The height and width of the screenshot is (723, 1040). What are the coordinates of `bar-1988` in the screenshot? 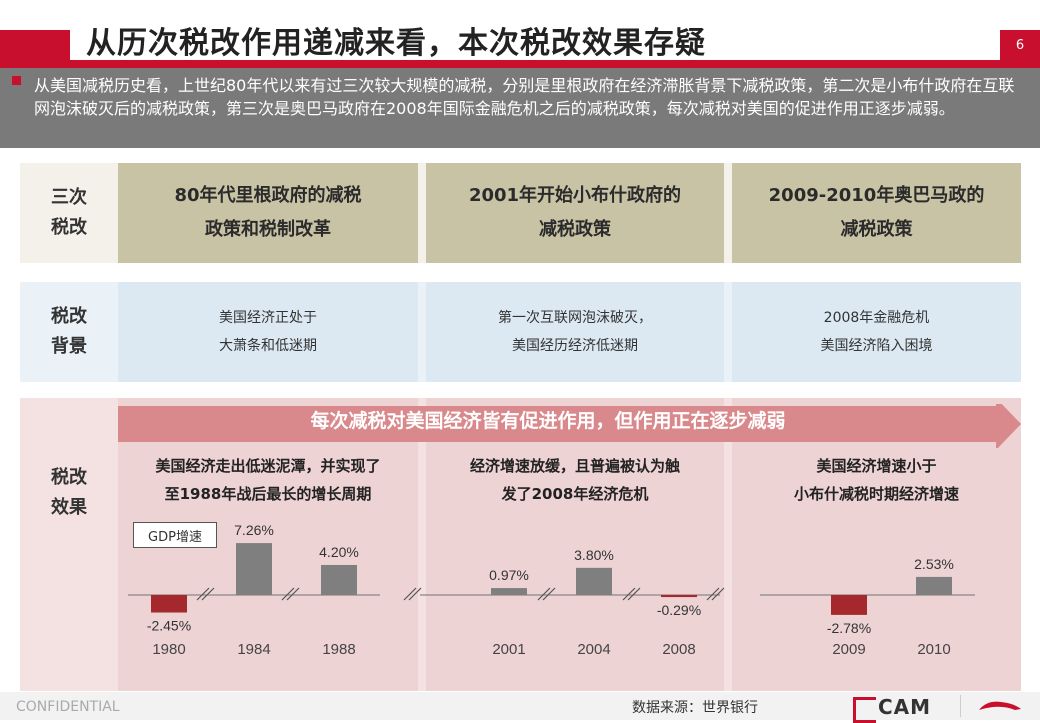 It's located at (339, 579).